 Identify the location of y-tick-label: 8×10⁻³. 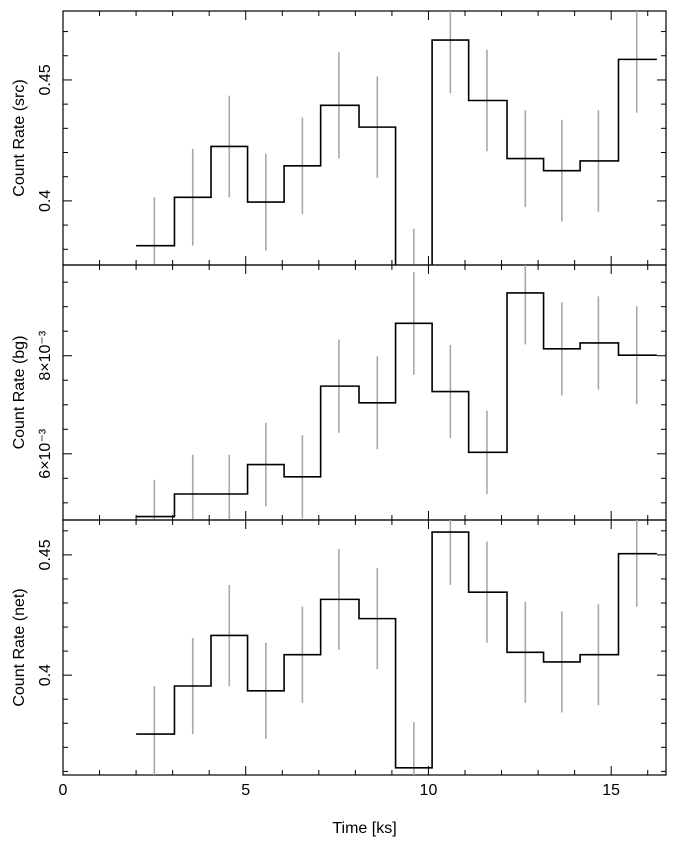
(45, 355).